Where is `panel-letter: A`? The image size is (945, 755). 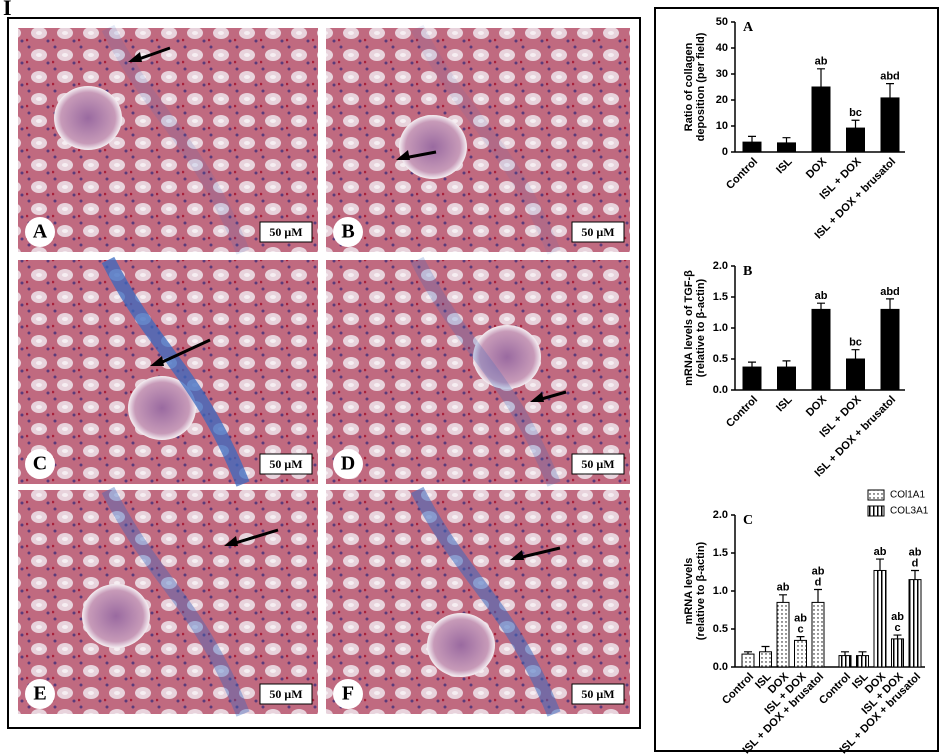 panel-letter: A is located at coordinates (748, 27).